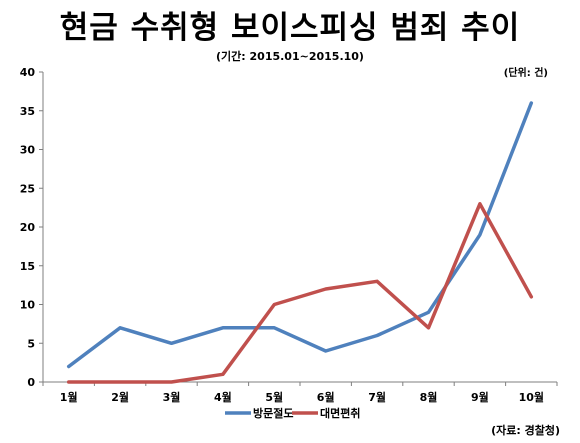 The width and height of the screenshot is (580, 443). Describe the element at coordinates (340, 413) in the screenshot. I see `legend-label-2: 대면편취` at that location.